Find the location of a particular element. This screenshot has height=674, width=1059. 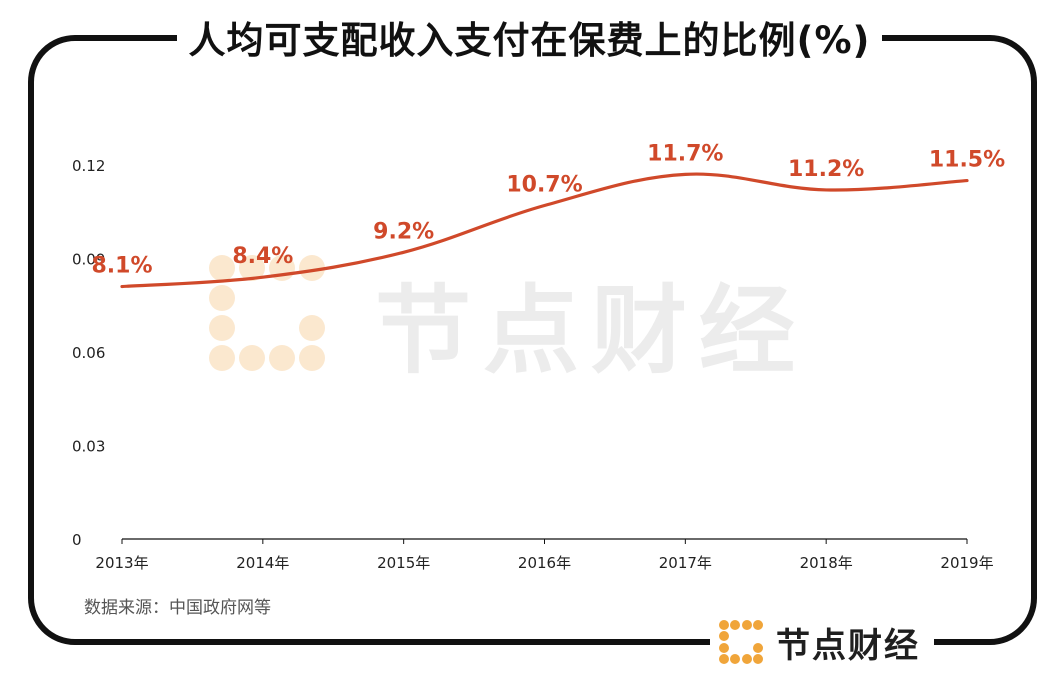

data-label: 11.5% is located at coordinates (967, 160).